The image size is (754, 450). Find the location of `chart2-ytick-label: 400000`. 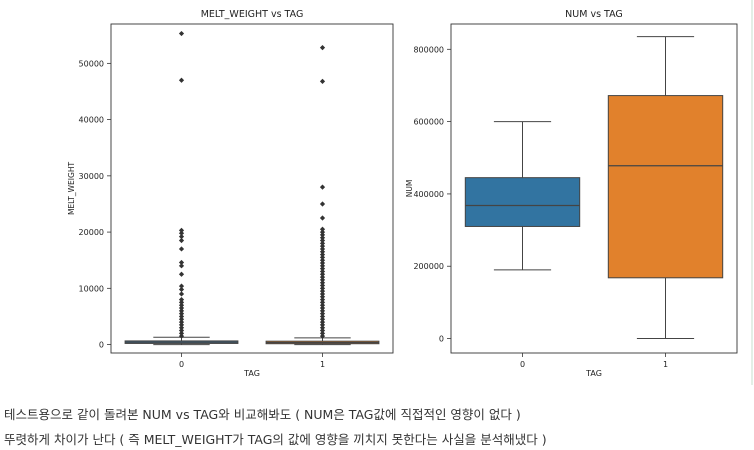

chart2-ytick-label: 400000 is located at coordinates (428, 194).